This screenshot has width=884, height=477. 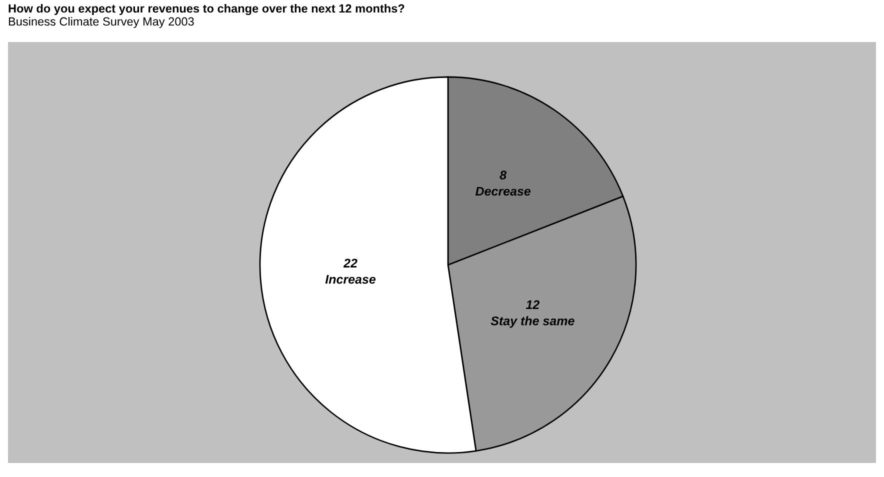 I want to click on slice-label: Stay the same, so click(x=532, y=322).